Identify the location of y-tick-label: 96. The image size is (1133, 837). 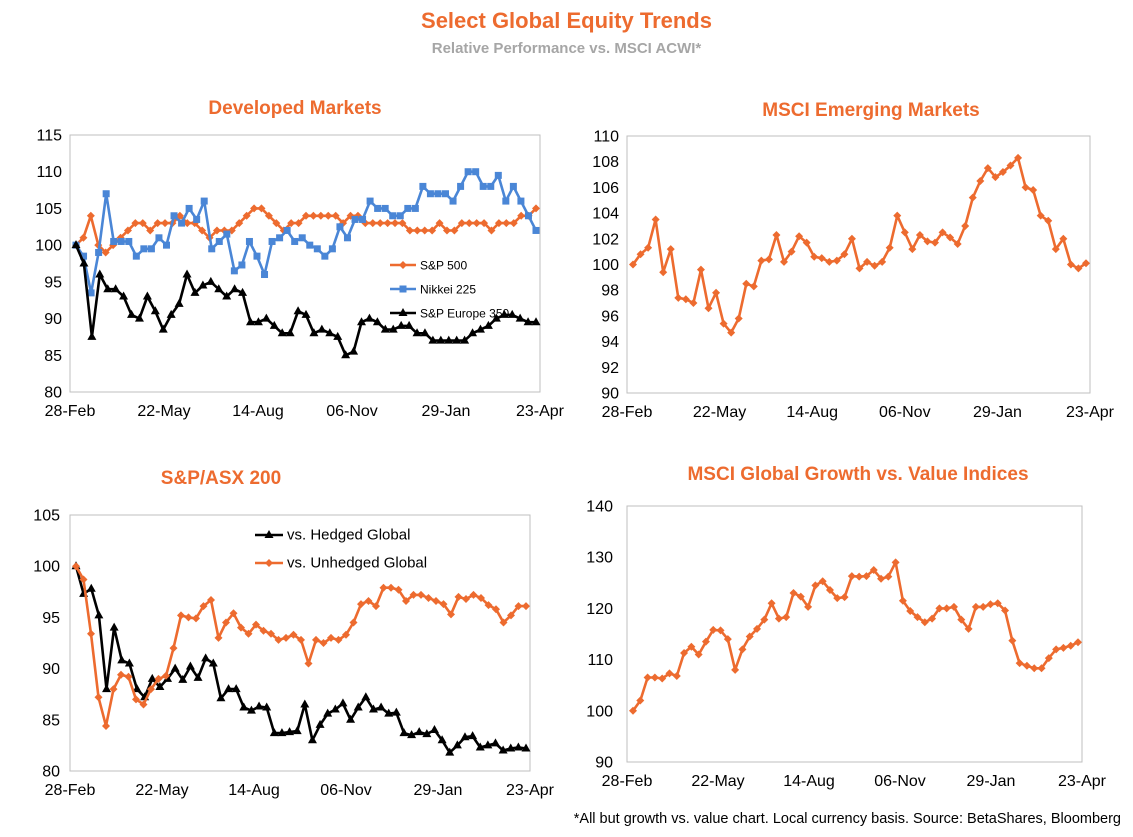
(610, 316).